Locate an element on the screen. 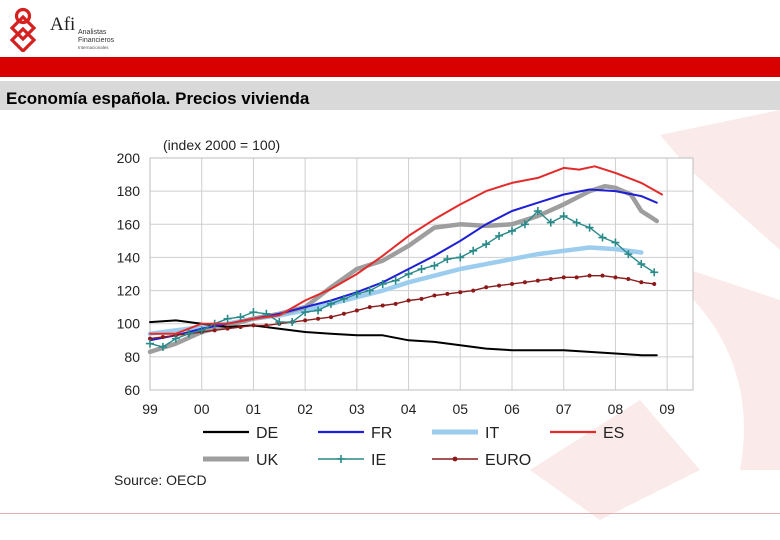 The height and width of the screenshot is (540, 780). x-tick-label: 06 is located at coordinates (512, 409).